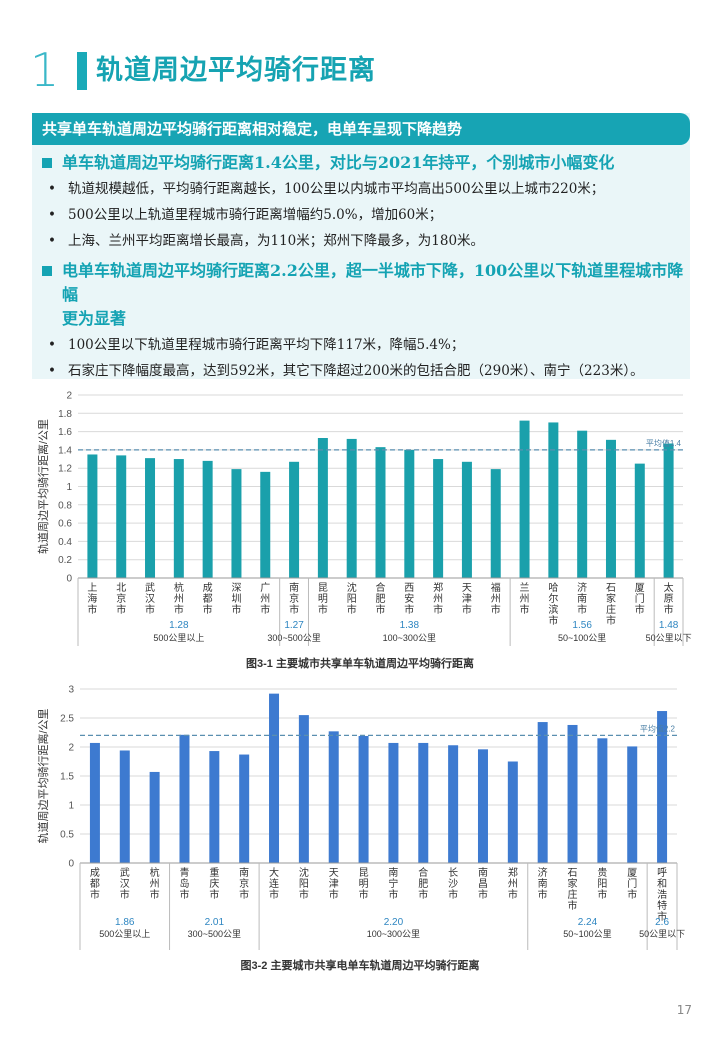 The width and height of the screenshot is (720, 1040). What do you see at coordinates (236, 523) in the screenshot?
I see `bar-深圳市` at bounding box center [236, 523].